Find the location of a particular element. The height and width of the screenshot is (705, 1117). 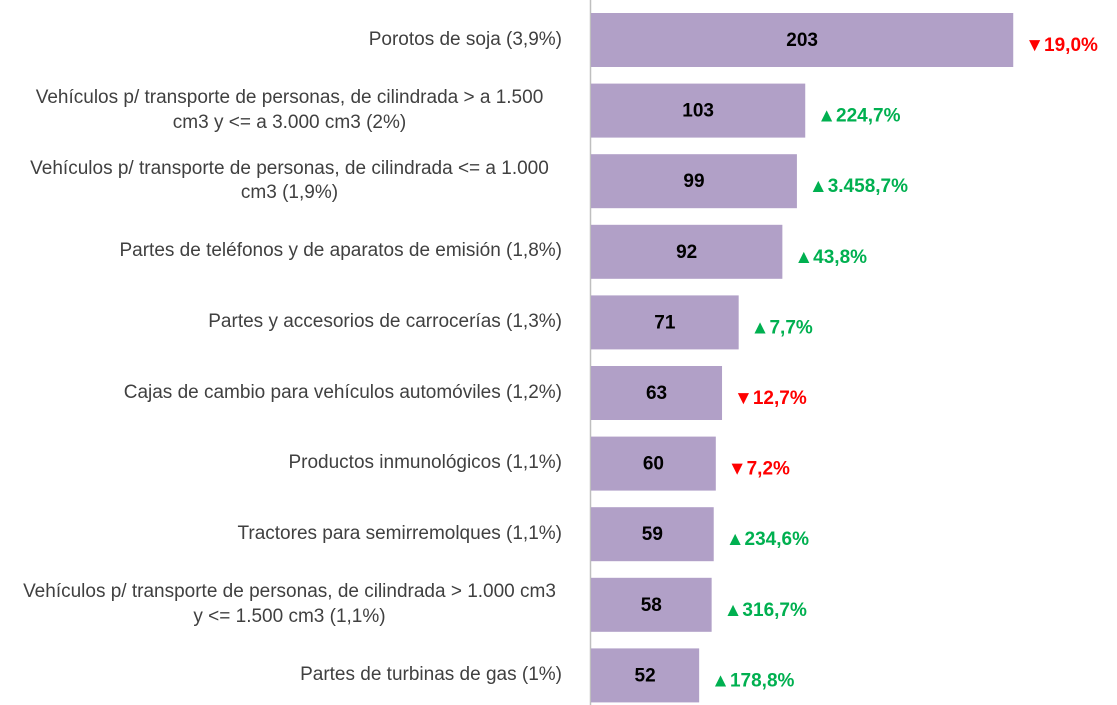

category-label: Tractores para semirremolques (1,1%) is located at coordinates (399, 533).